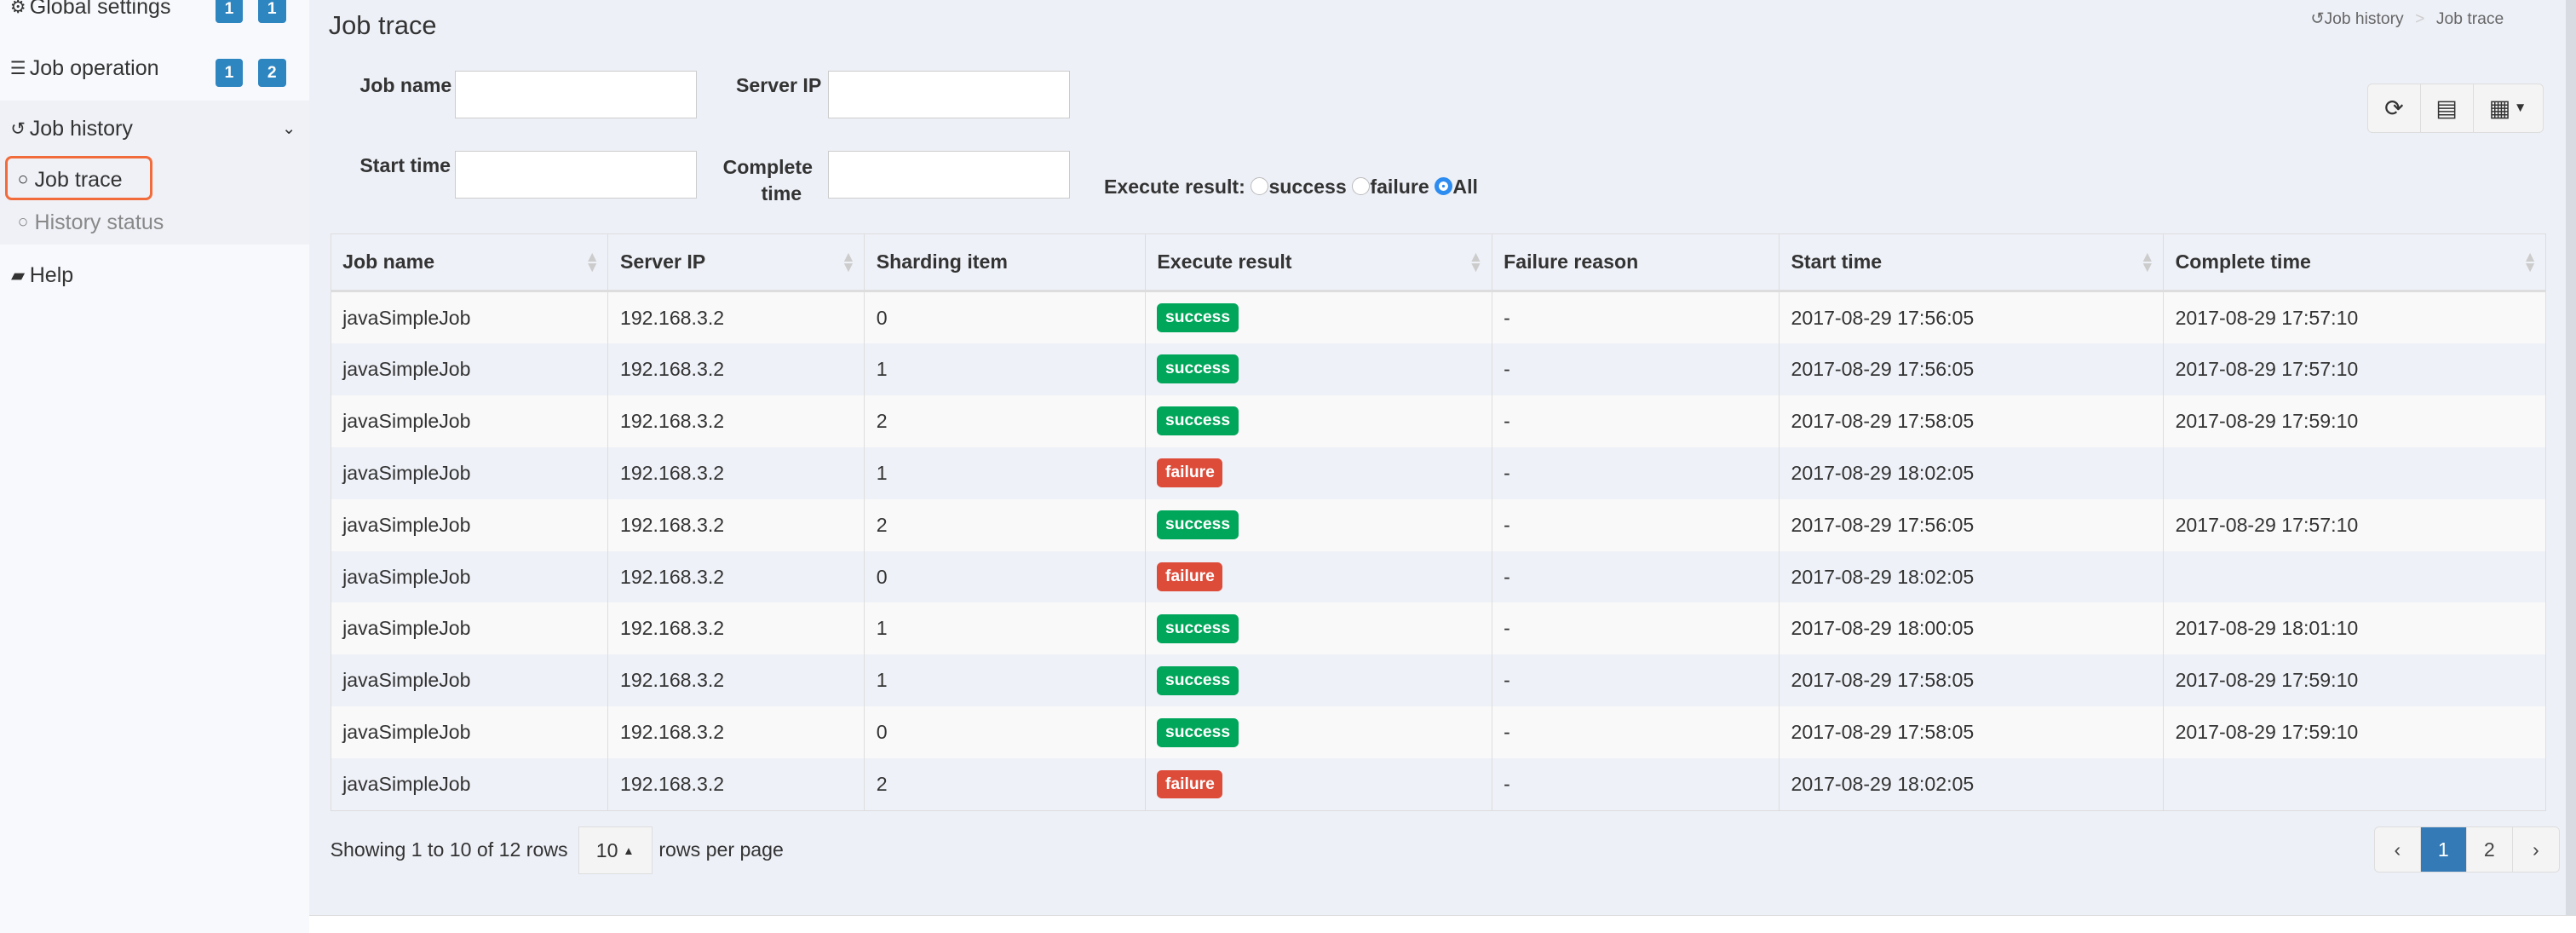 This screenshot has height=933, width=2576. Describe the element at coordinates (2508, 108) in the screenshot. I see `columns-dropdown-button: ▦ ▼` at that location.